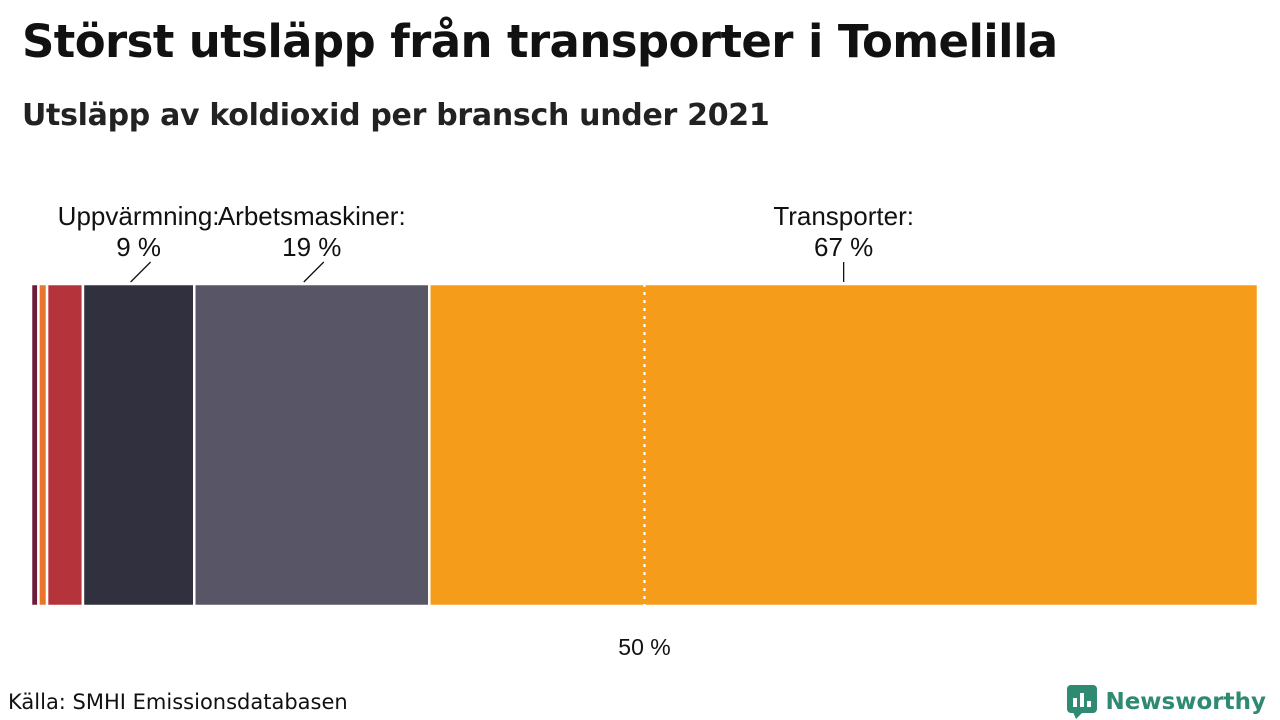 This screenshot has width=1280, height=720. Describe the element at coordinates (138, 445) in the screenshot. I see `bar-segment-uppvärmning` at that location.